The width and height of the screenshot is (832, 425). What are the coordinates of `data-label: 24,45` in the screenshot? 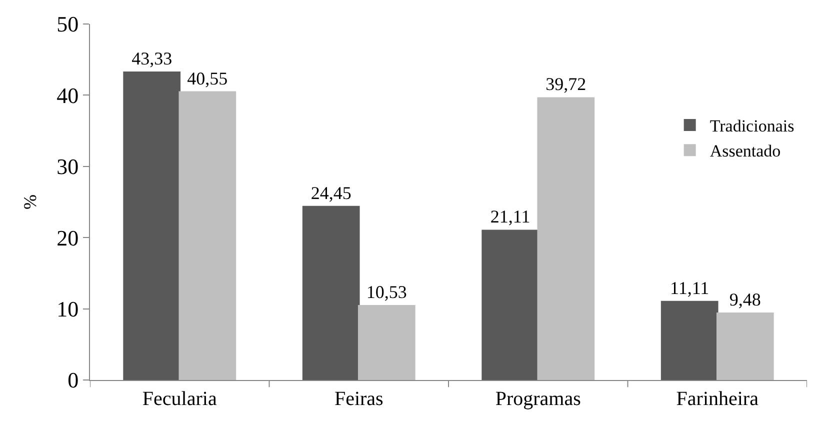 It's located at (331, 192).